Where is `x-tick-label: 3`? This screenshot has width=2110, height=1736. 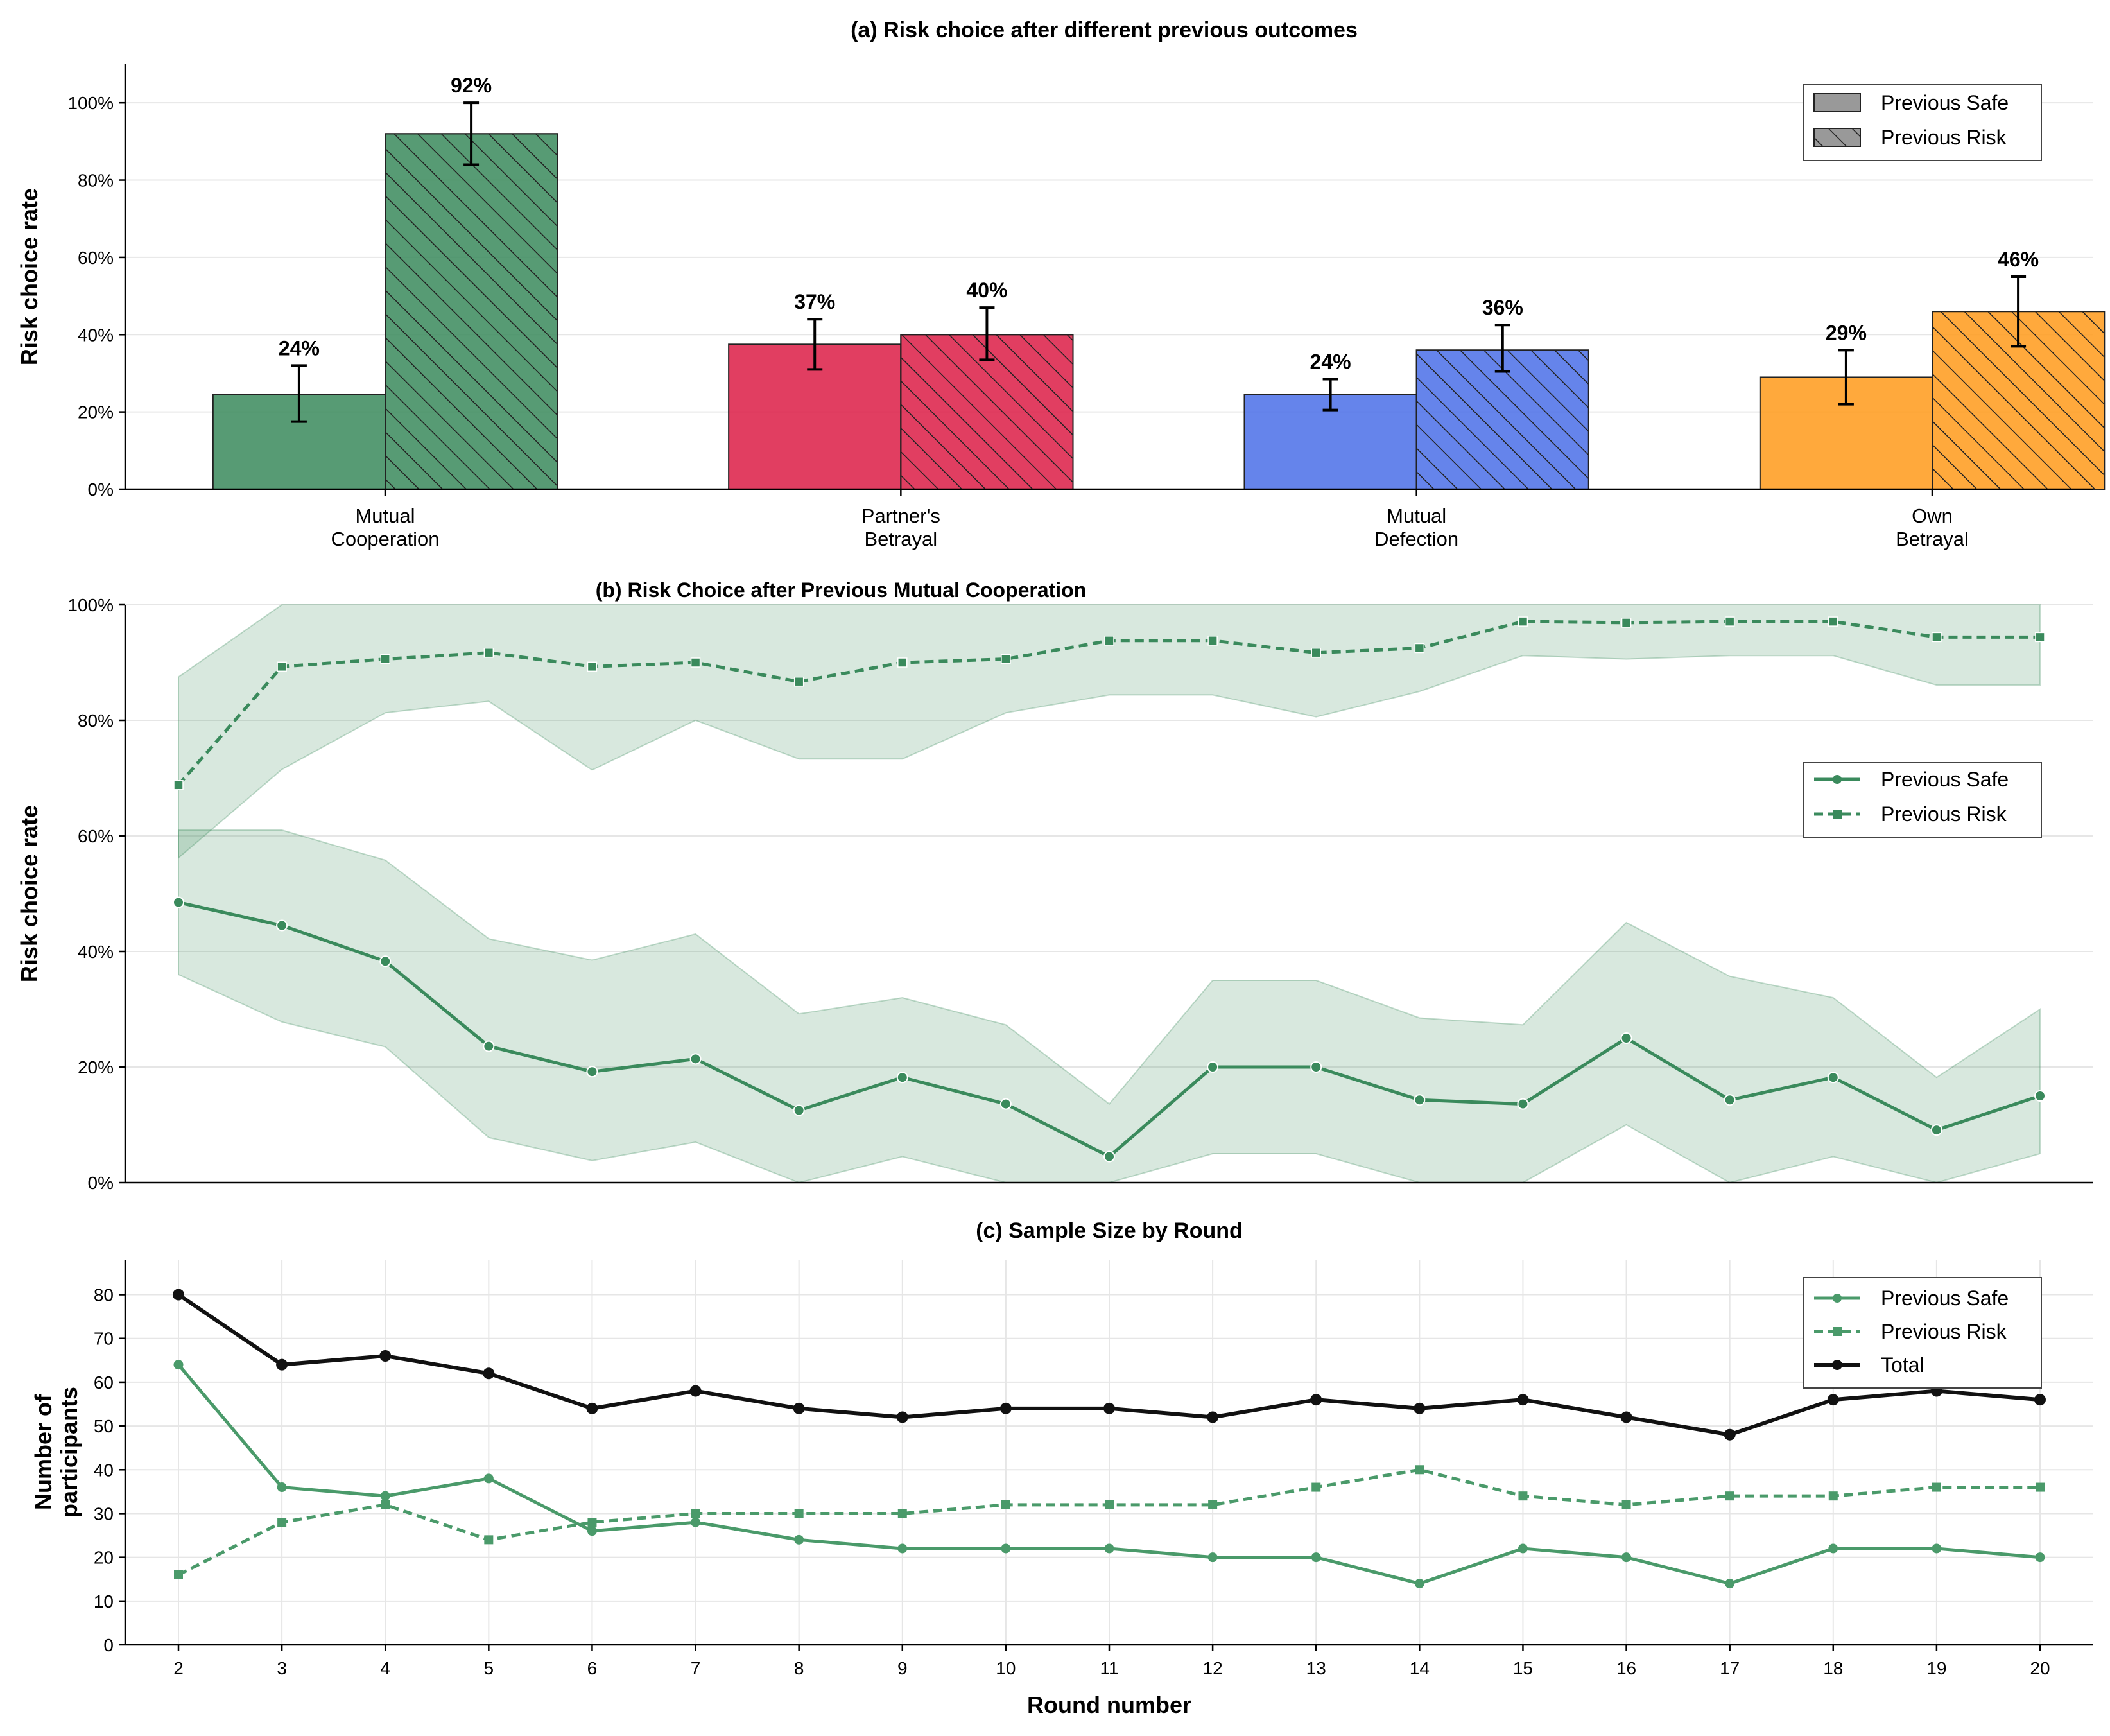 x-tick-label: 3 is located at coordinates (282, 1668).